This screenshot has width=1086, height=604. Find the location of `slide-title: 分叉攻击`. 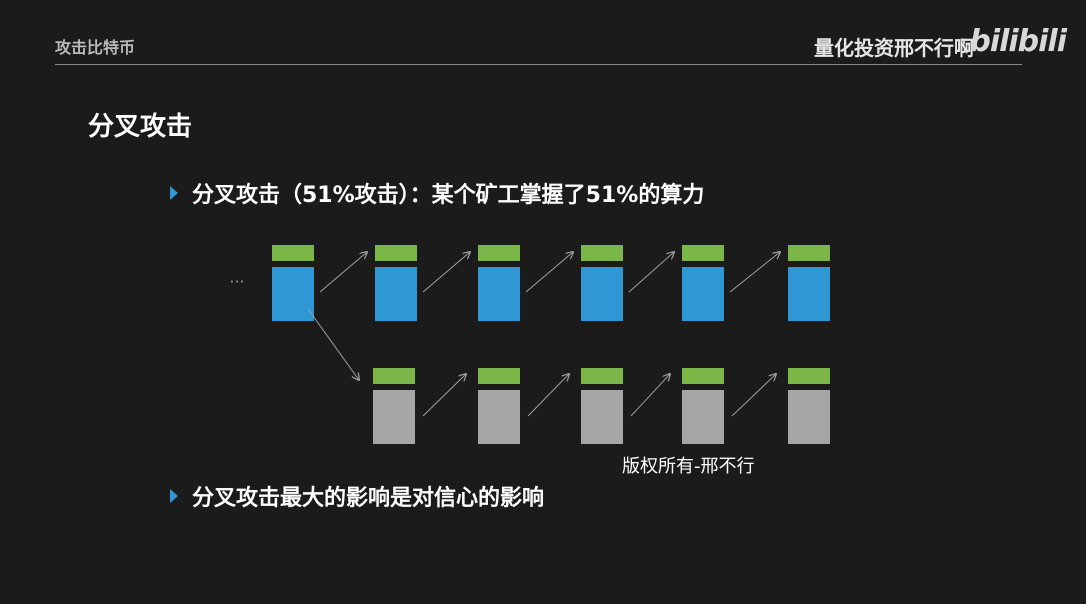

slide-title: 分叉攻击 is located at coordinates (140, 127).